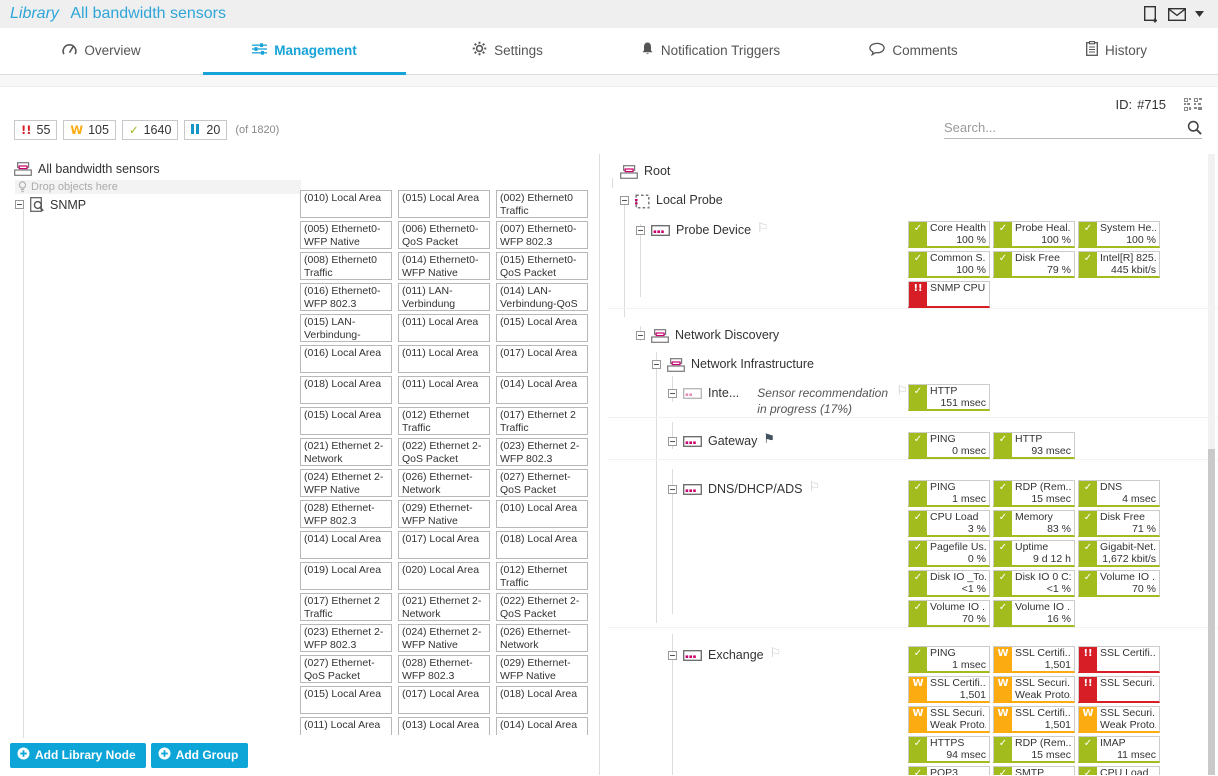  What do you see at coordinates (199, 755) in the screenshot?
I see `add-group-button: Add Group` at bounding box center [199, 755].